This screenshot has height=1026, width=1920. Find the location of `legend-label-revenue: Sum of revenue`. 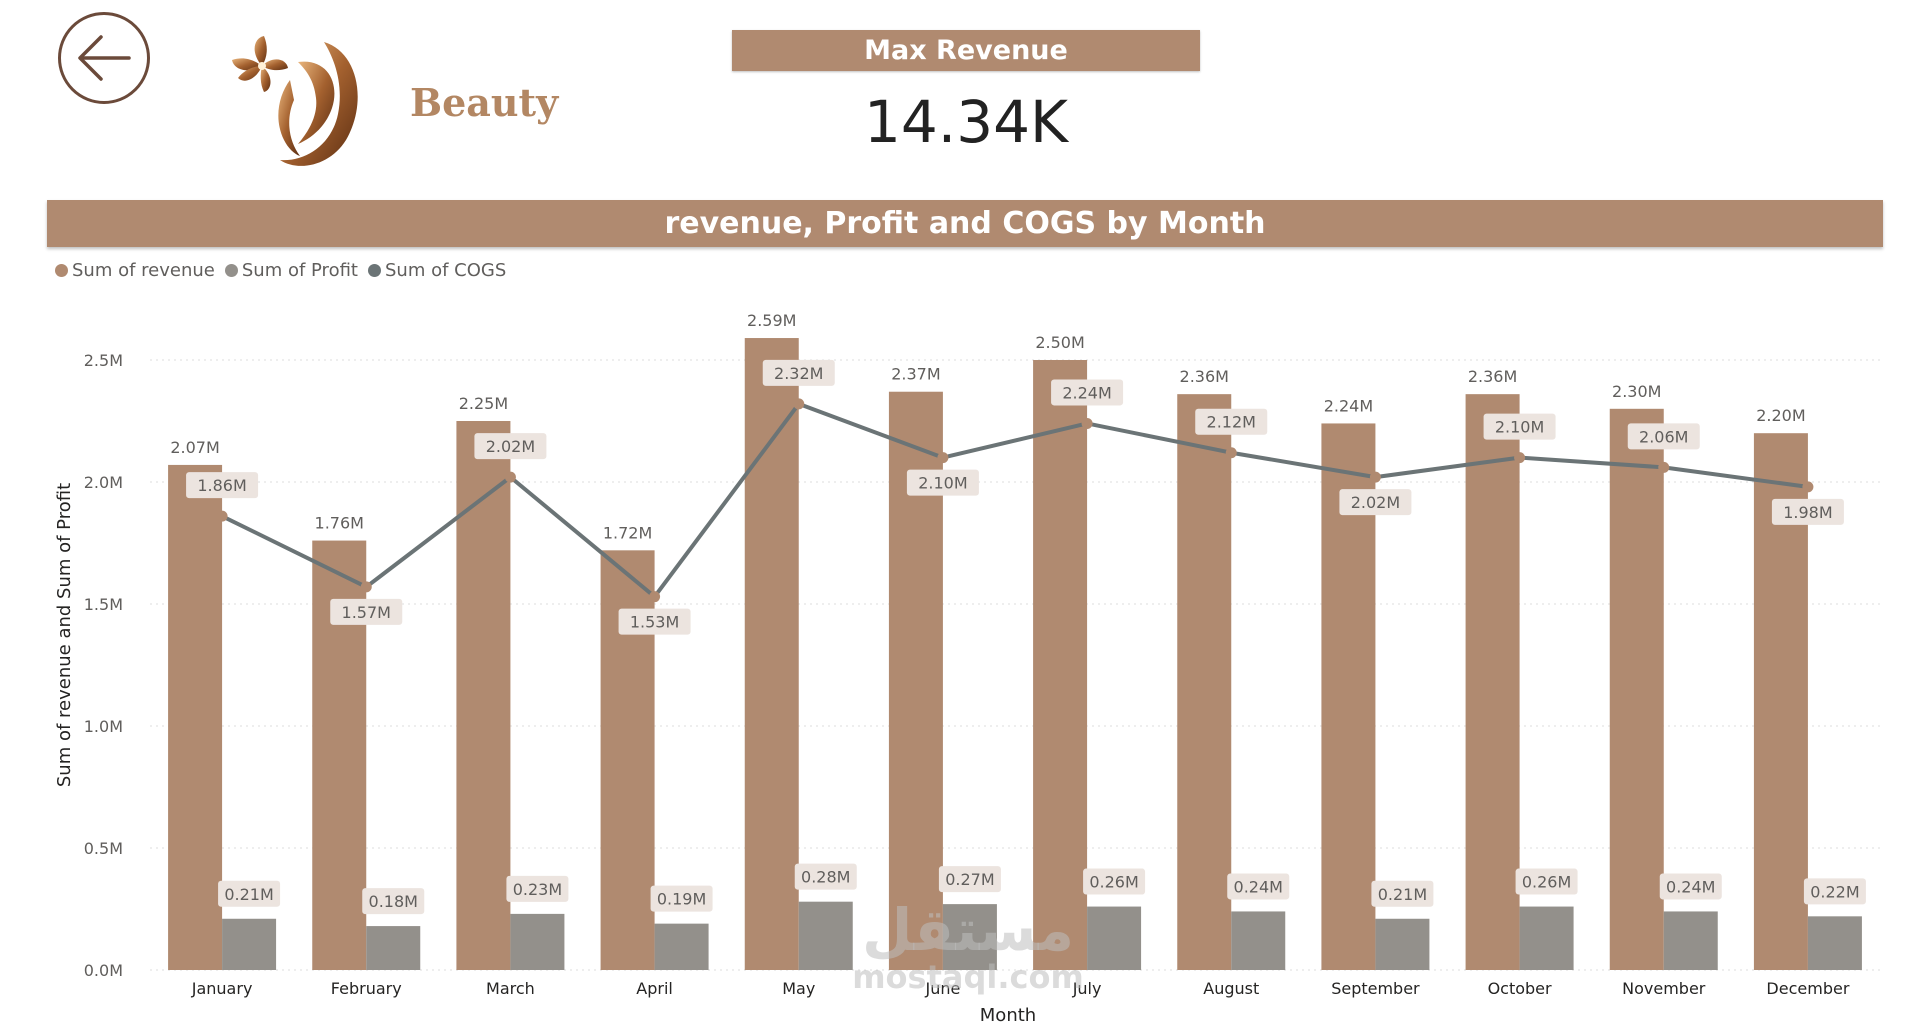

legend-label-revenue: Sum of revenue is located at coordinates (143, 270).